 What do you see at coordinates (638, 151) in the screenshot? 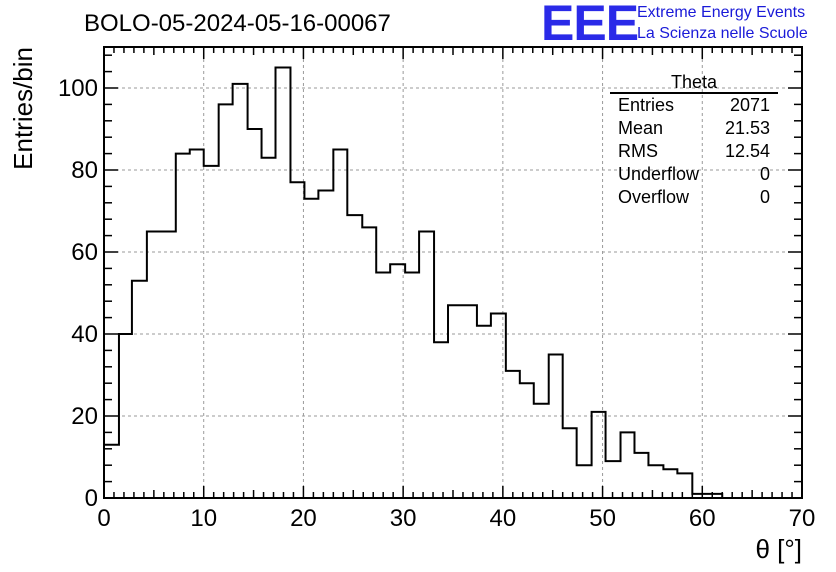
I see `stats-label: RMS` at bounding box center [638, 151].